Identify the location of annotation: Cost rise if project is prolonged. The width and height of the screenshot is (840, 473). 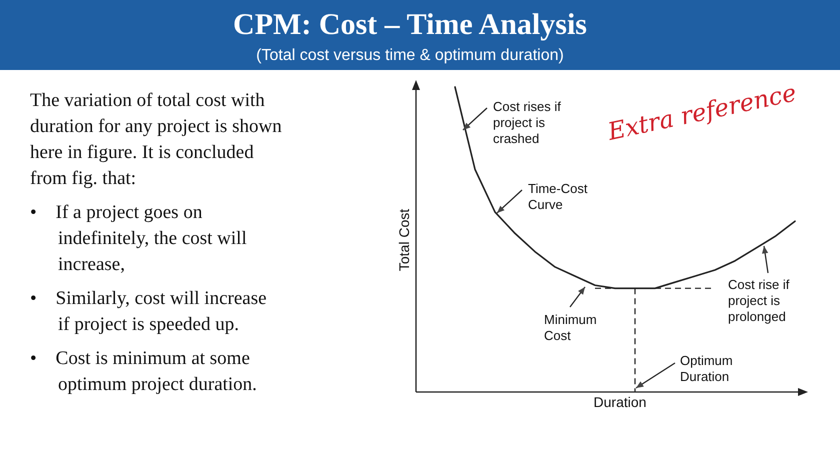
(759, 300).